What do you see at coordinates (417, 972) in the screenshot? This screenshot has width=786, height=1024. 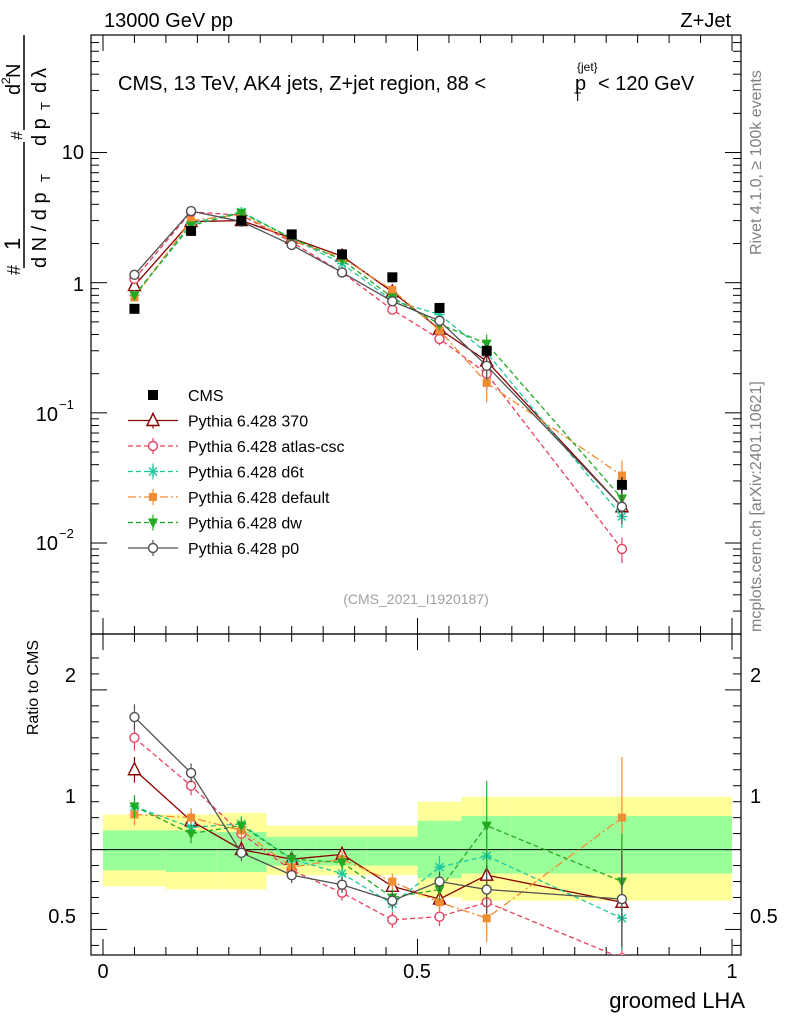 I see `x-tick-labels: 0 0.5 1` at bounding box center [417, 972].